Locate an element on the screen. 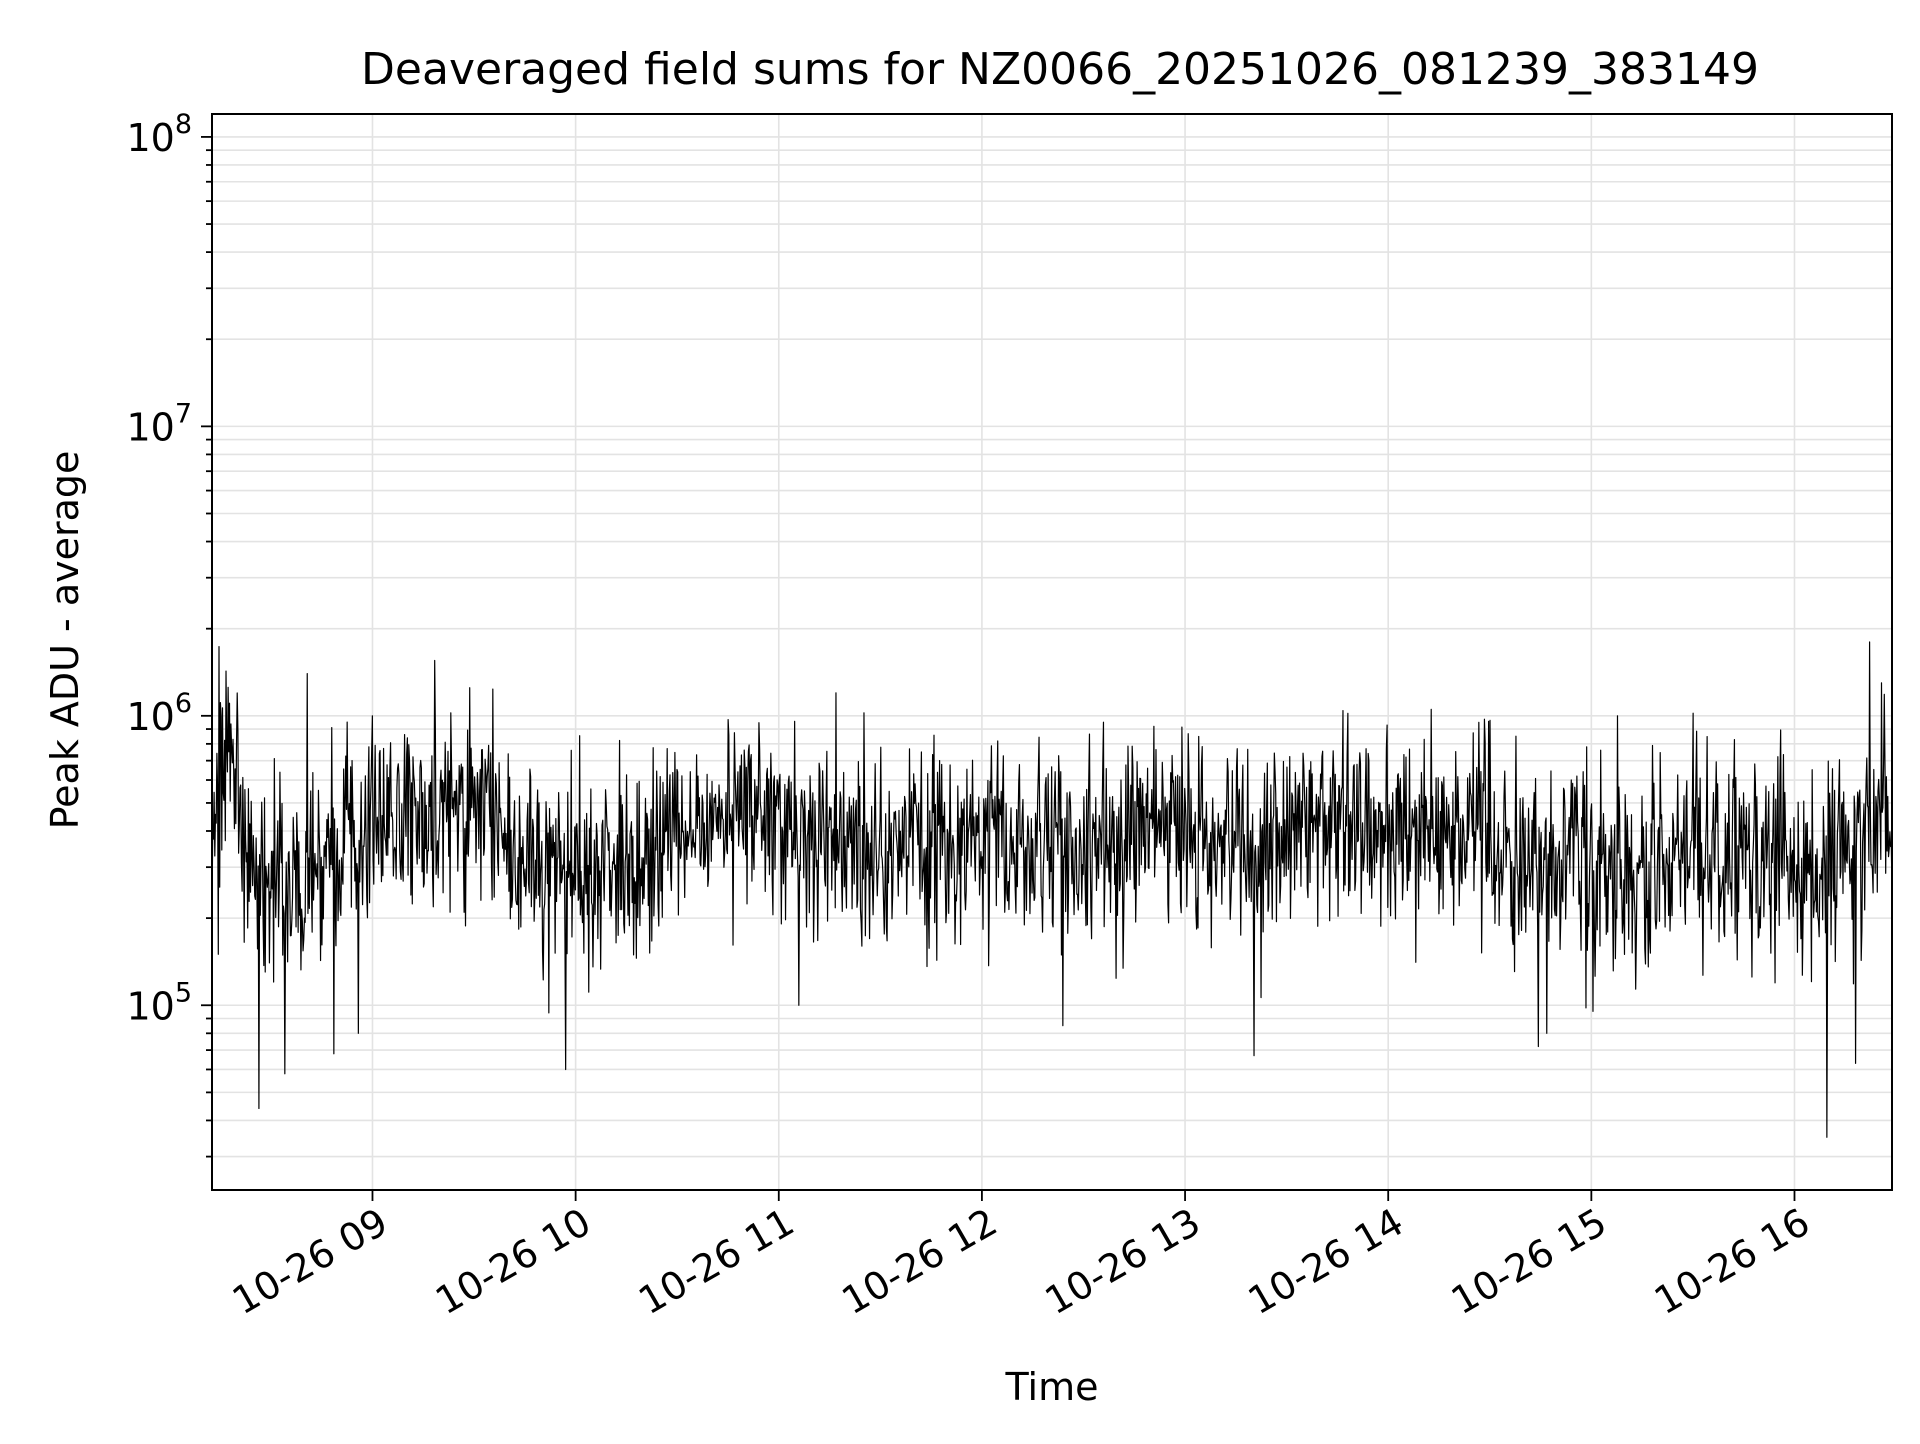 This screenshot has width=1920, height=1444. y-tick-label: 10⁶ is located at coordinates (159, 713).